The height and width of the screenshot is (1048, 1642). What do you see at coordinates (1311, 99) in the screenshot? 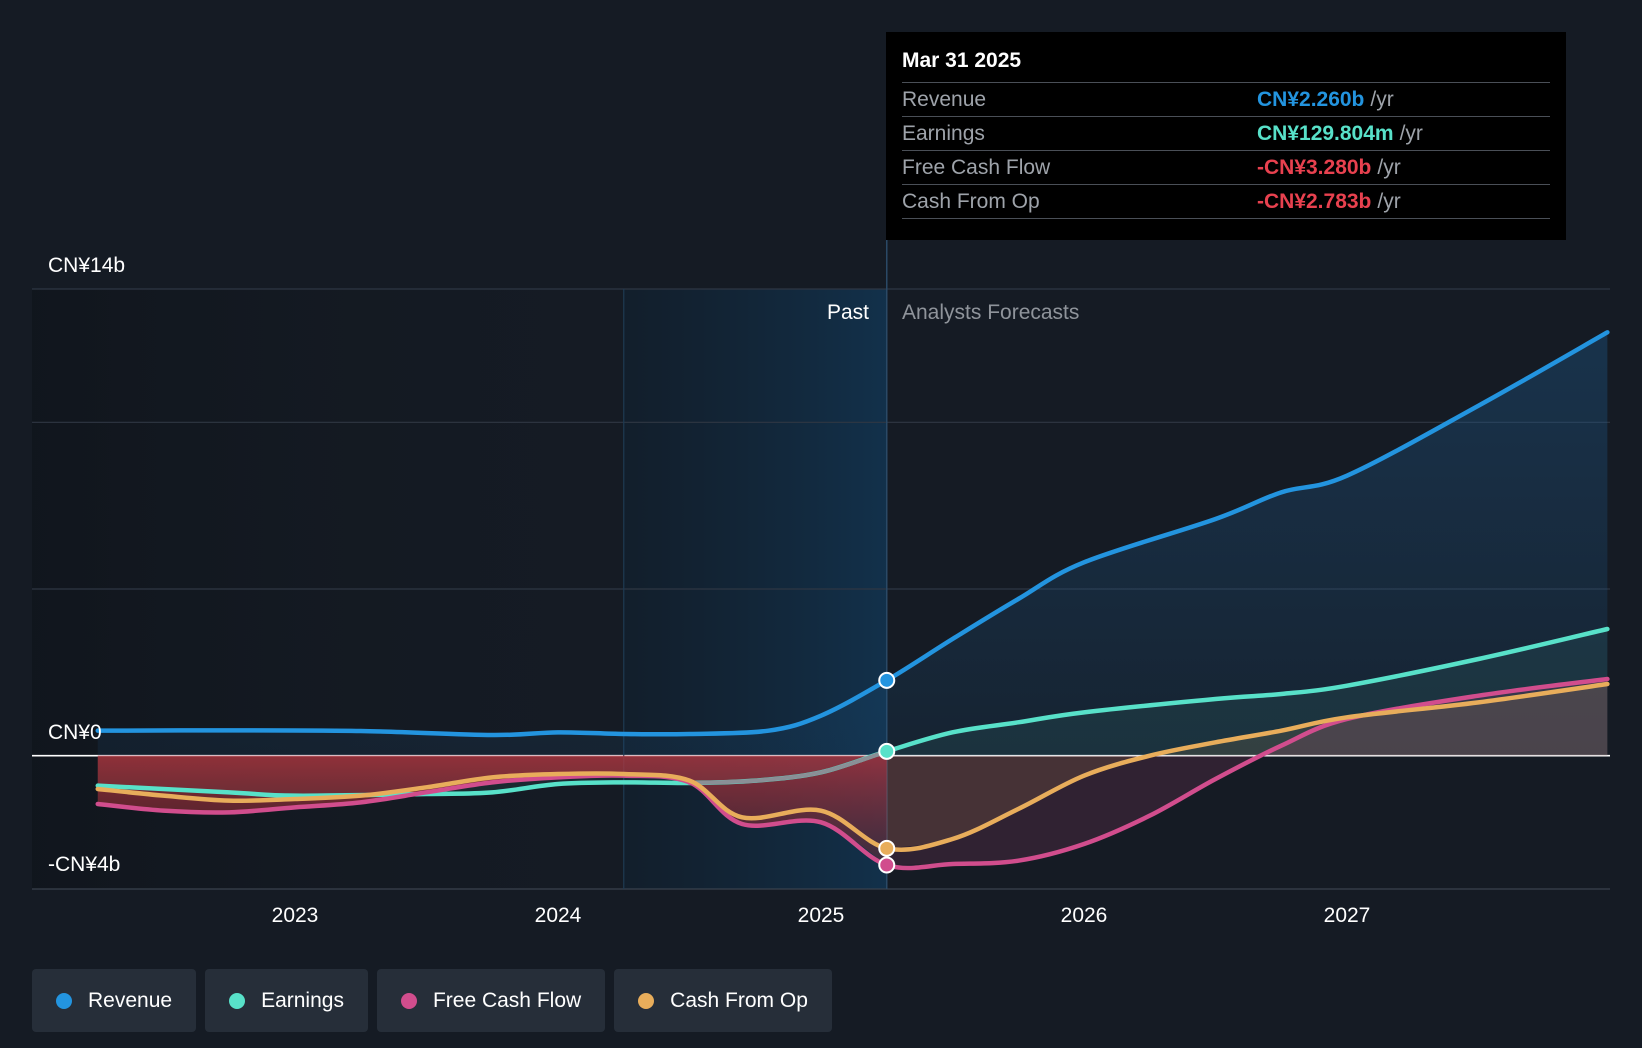
I see `tooltip-value: CN¥2.260b` at bounding box center [1311, 99].